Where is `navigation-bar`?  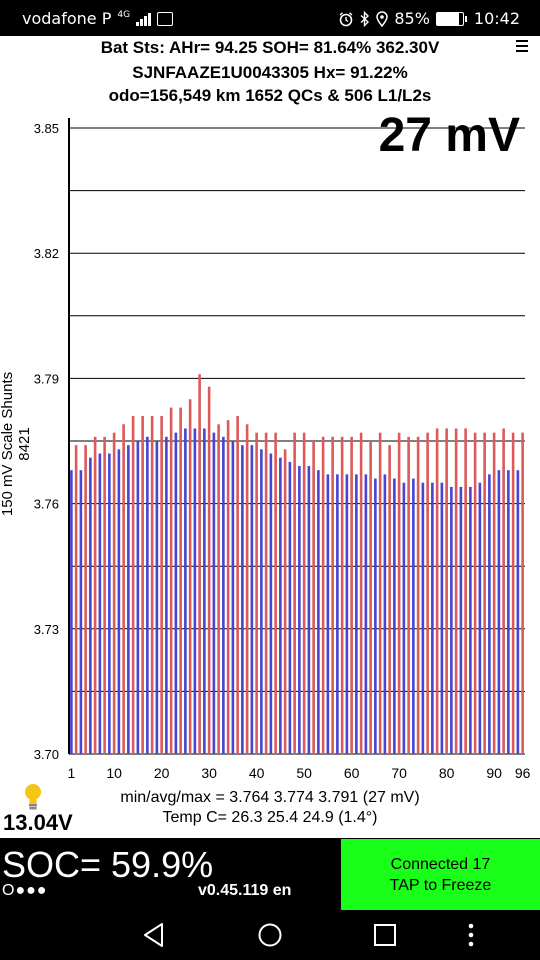
navigation-bar is located at coordinates (270, 935).